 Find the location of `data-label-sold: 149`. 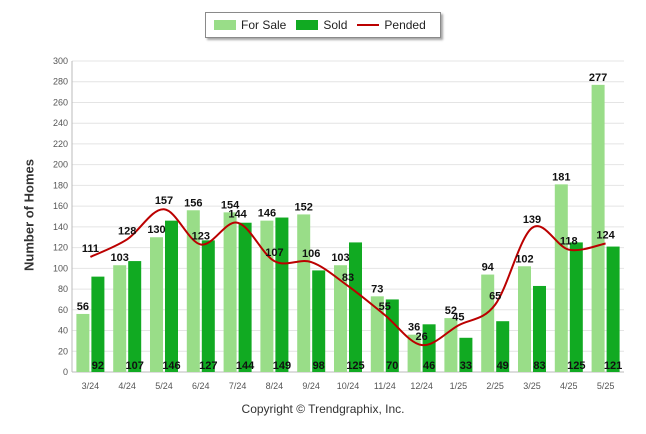

data-label-sold: 149 is located at coordinates (282, 366).